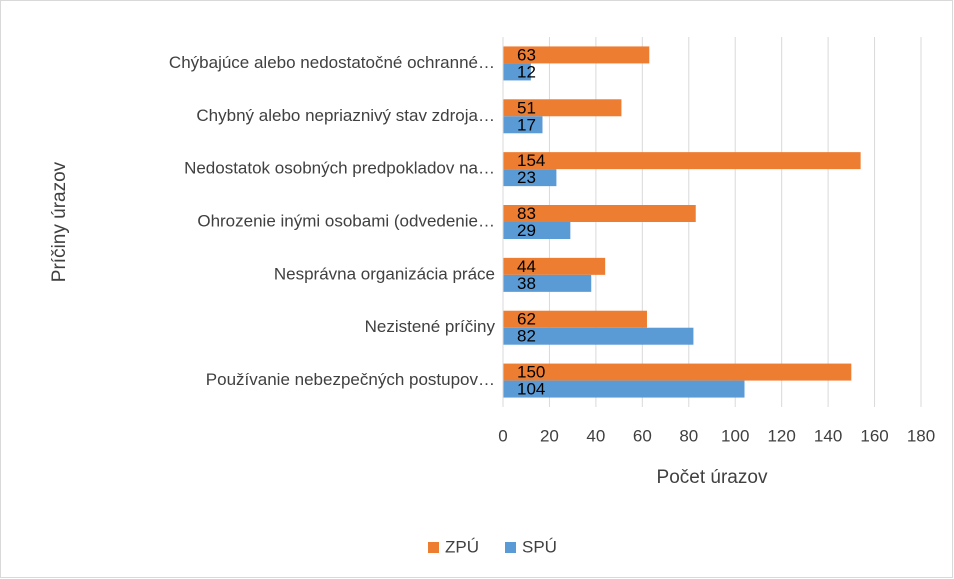 Image resolution: width=954 pixels, height=579 pixels. Describe the element at coordinates (384, 273) in the screenshot. I see `y-tick-label: Nesprávna organizácia práce` at that location.